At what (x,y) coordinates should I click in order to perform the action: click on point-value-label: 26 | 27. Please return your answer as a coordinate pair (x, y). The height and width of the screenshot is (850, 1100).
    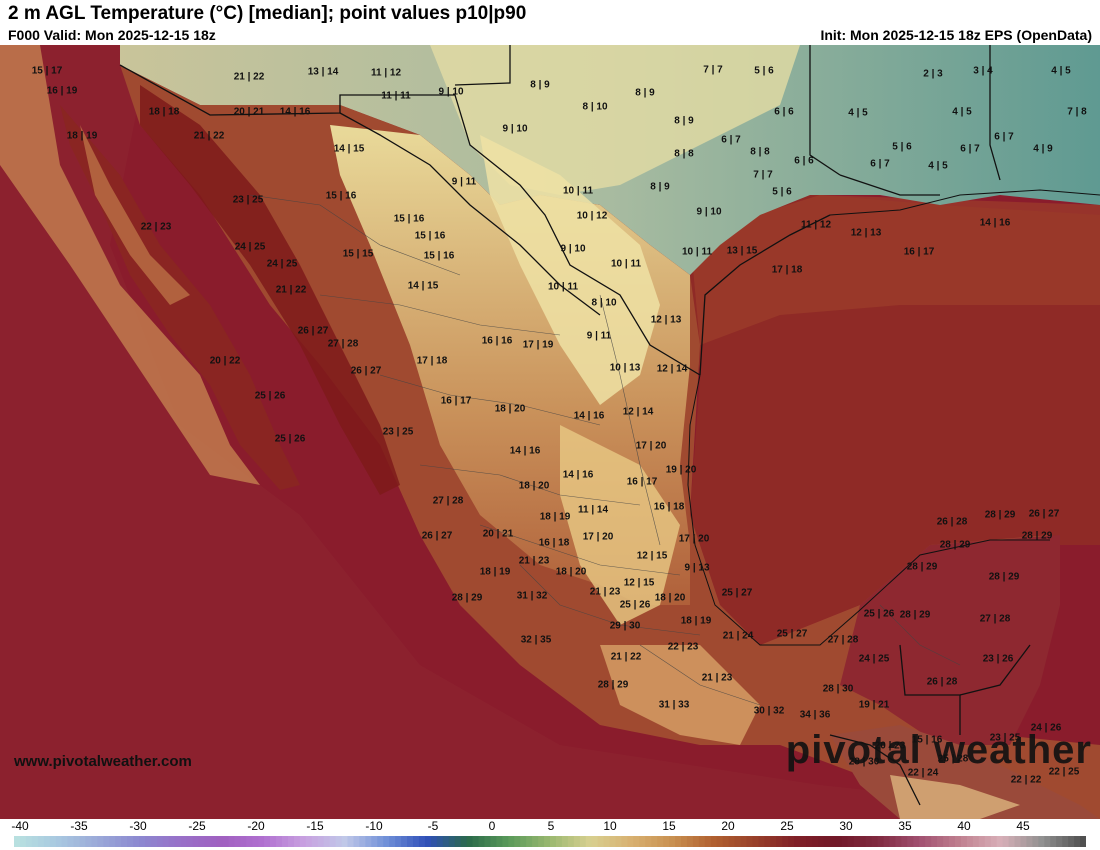
    Looking at the image, I should click on (366, 371).